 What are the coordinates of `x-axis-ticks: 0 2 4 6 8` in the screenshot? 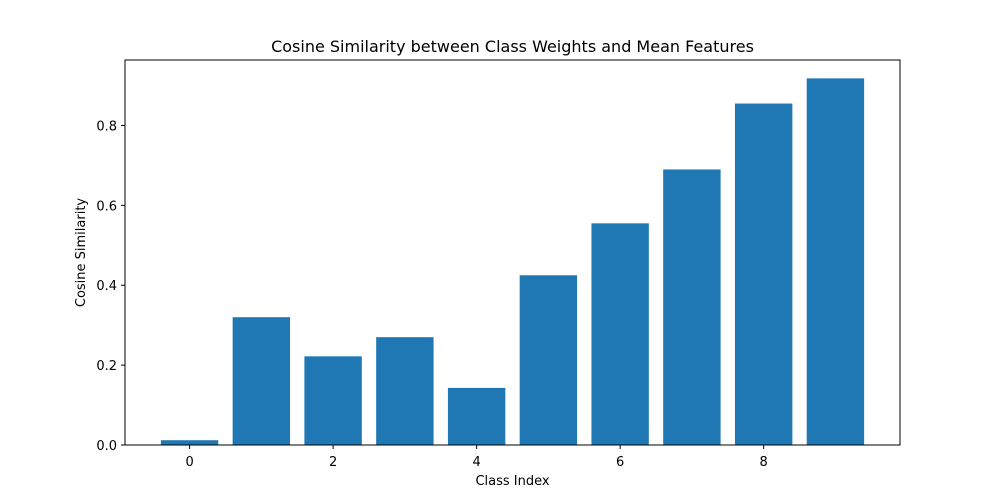 It's located at (476, 457).